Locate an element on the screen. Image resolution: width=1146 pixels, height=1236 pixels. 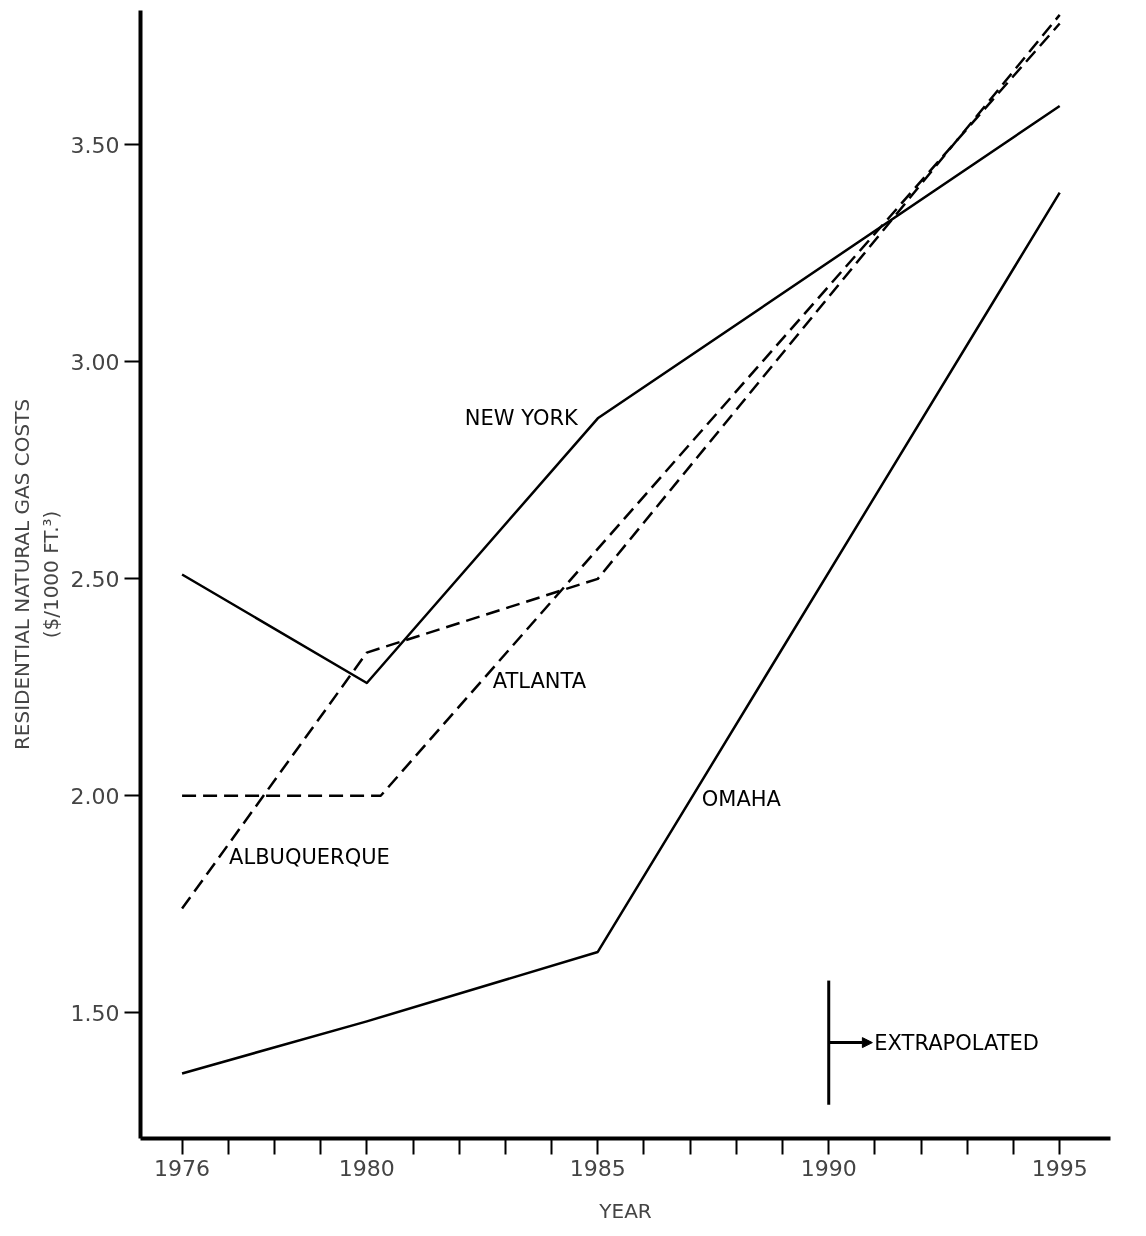
y-tick-label: 2.50 is located at coordinates (95, 579).